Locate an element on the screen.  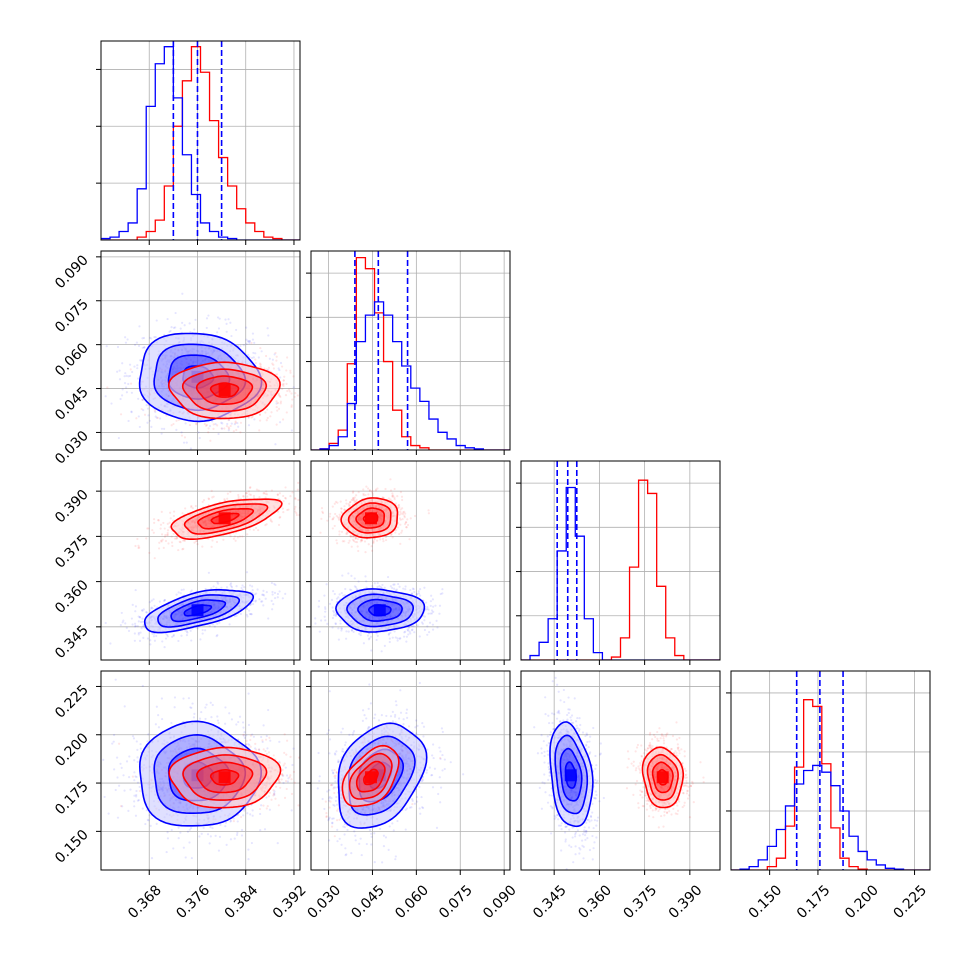
x-tick-label: 0.200 is located at coordinates (862, 902).